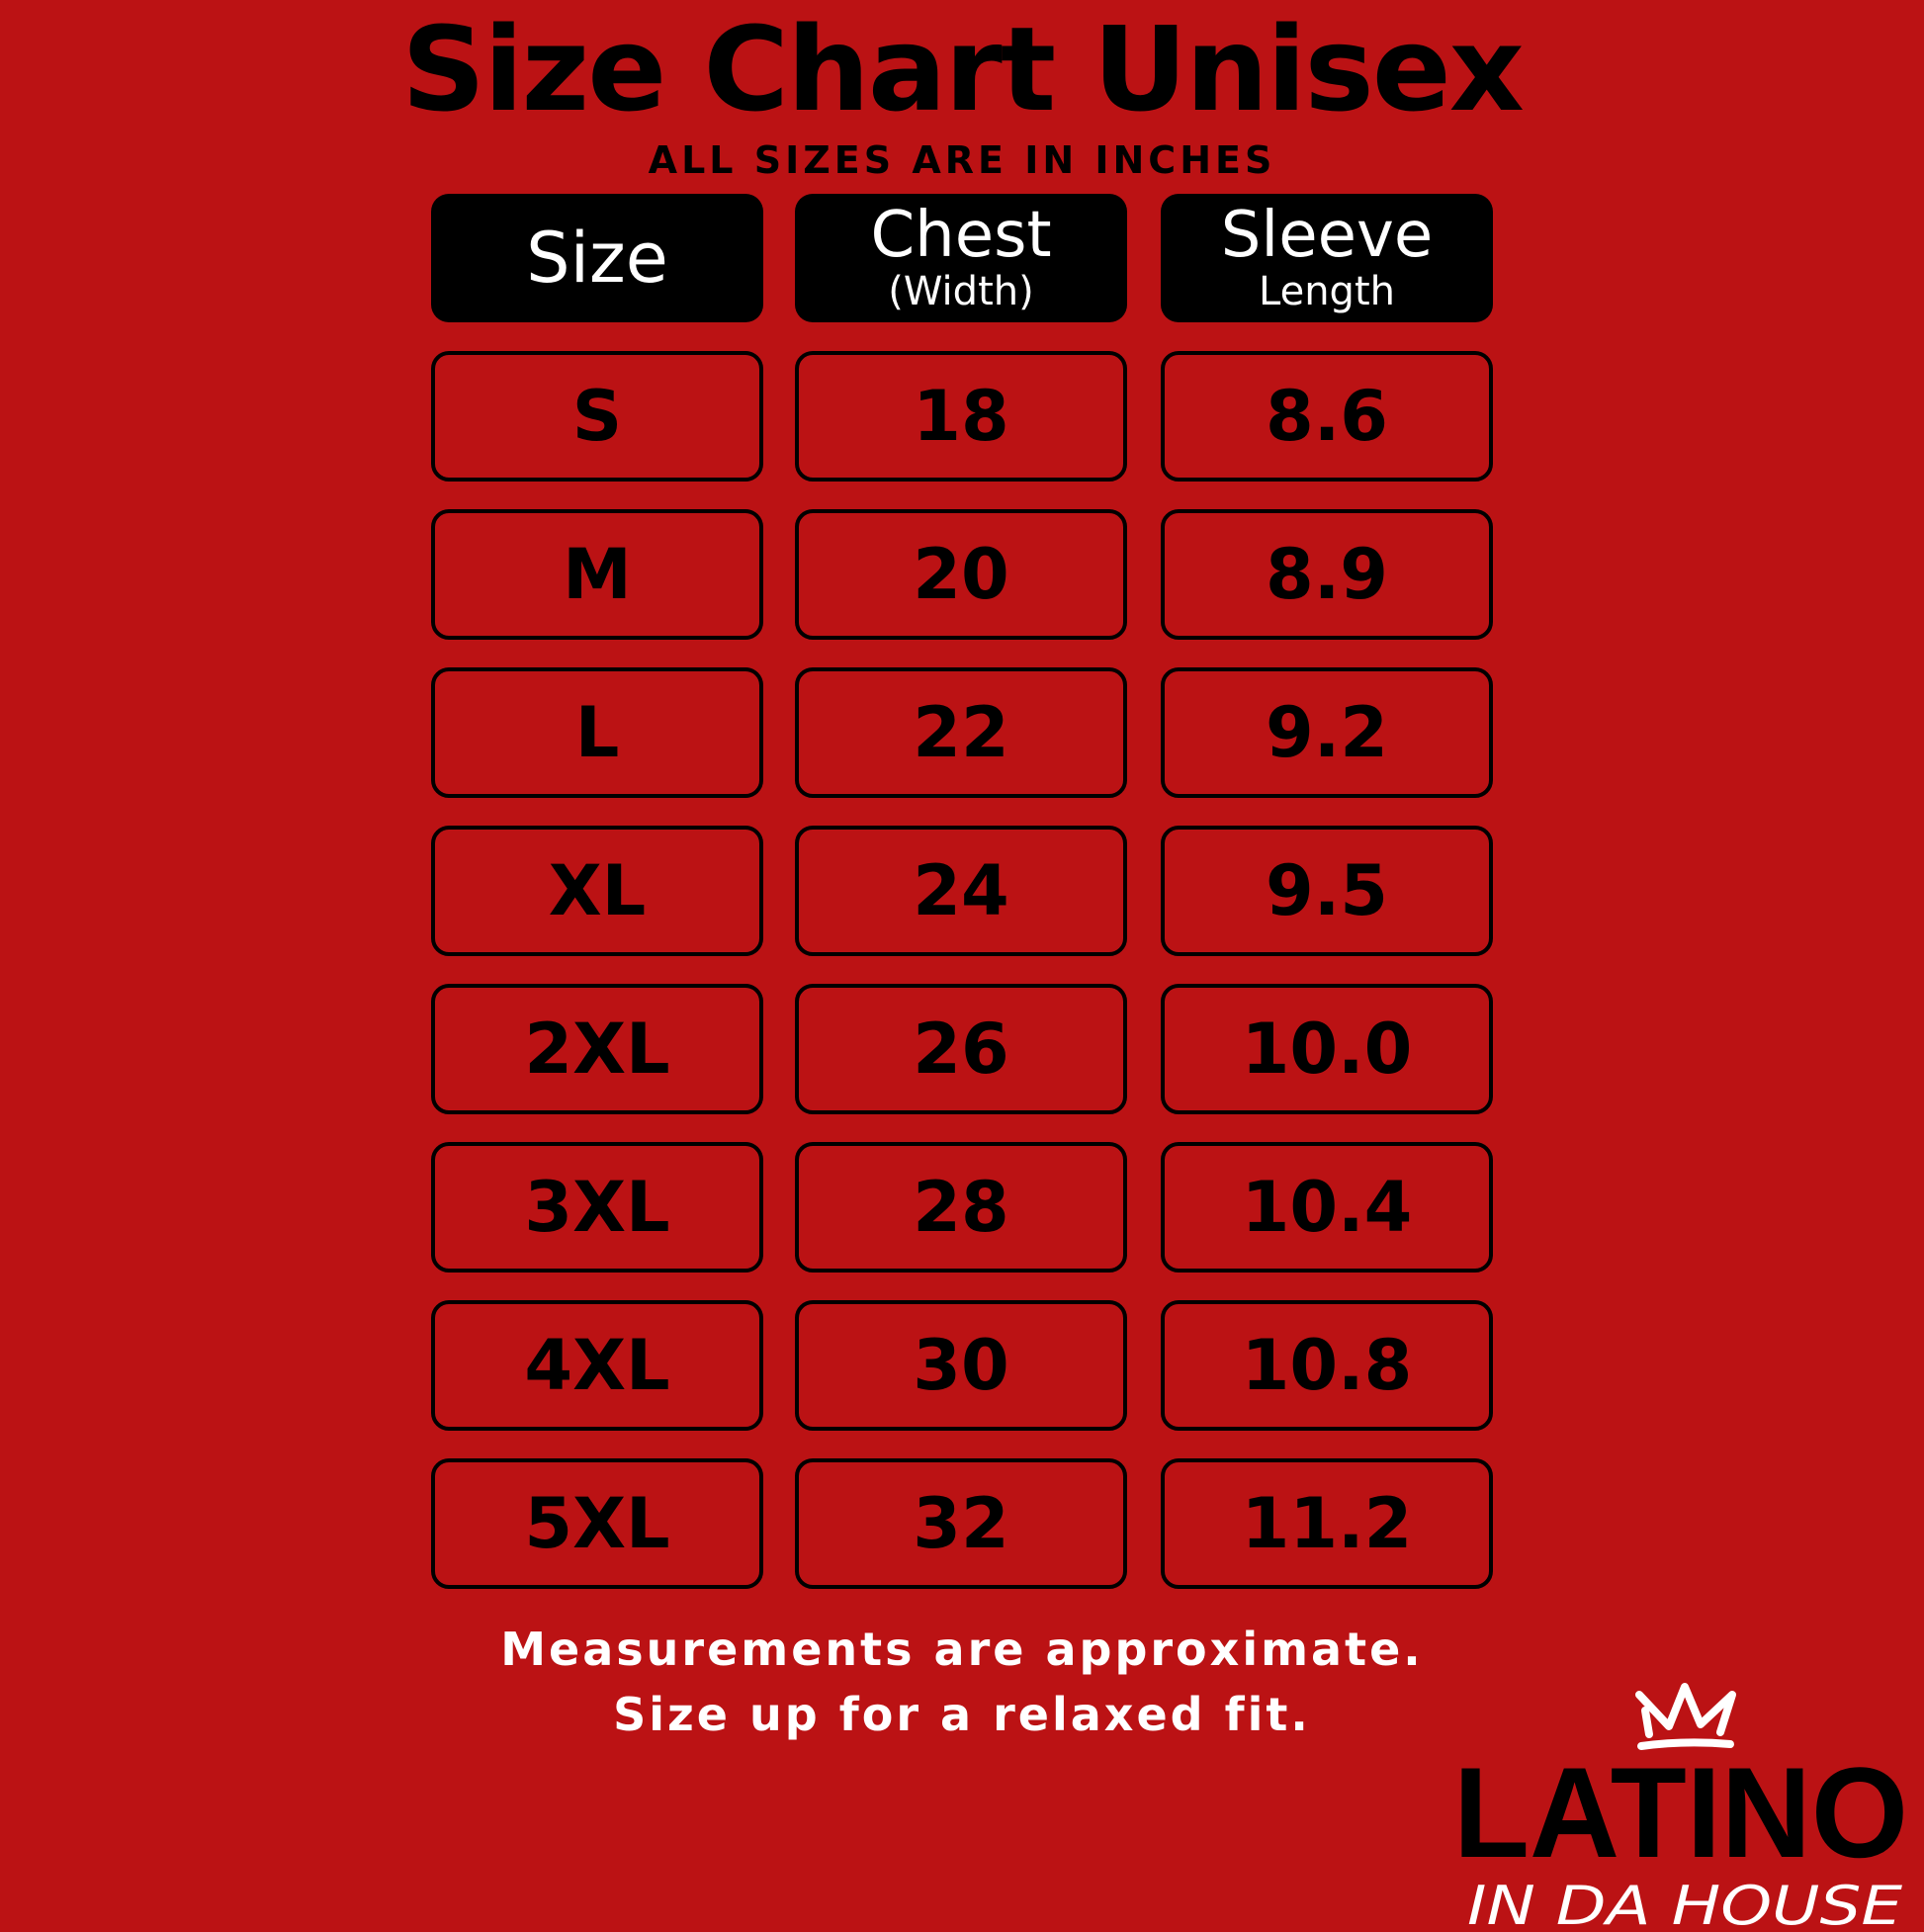 This screenshot has height=1932, width=1924. What do you see at coordinates (1327, 235) in the screenshot?
I see `header-label: Sleeve` at bounding box center [1327, 235].